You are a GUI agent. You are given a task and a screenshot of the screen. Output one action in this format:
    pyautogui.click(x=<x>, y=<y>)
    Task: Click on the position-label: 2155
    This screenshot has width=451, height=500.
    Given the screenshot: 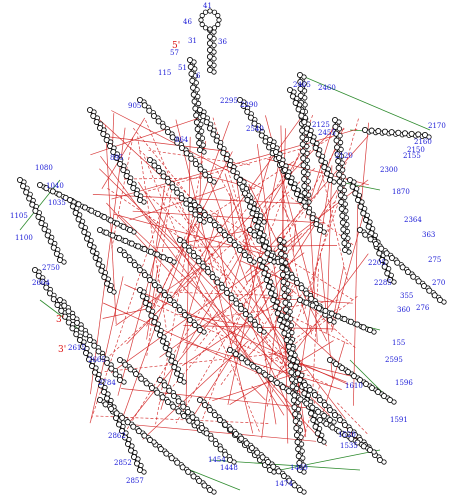 What is the action you would take?
    pyautogui.click(x=412, y=156)
    